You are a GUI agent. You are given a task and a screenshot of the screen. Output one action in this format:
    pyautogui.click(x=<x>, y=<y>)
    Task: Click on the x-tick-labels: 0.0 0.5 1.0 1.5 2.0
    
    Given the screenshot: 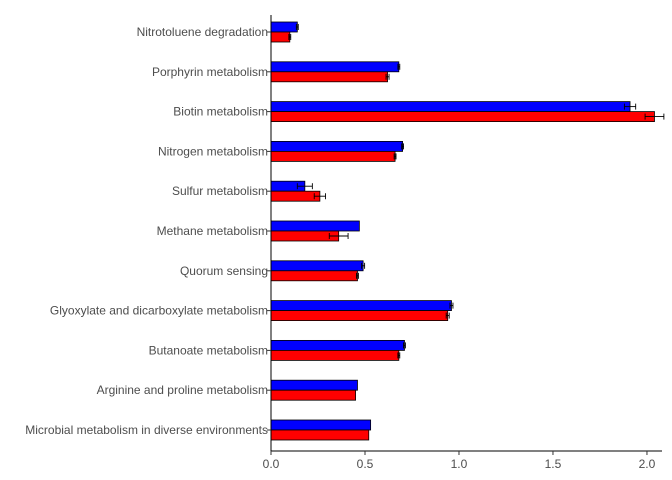 What is the action you would take?
    pyautogui.click(x=459, y=461)
    